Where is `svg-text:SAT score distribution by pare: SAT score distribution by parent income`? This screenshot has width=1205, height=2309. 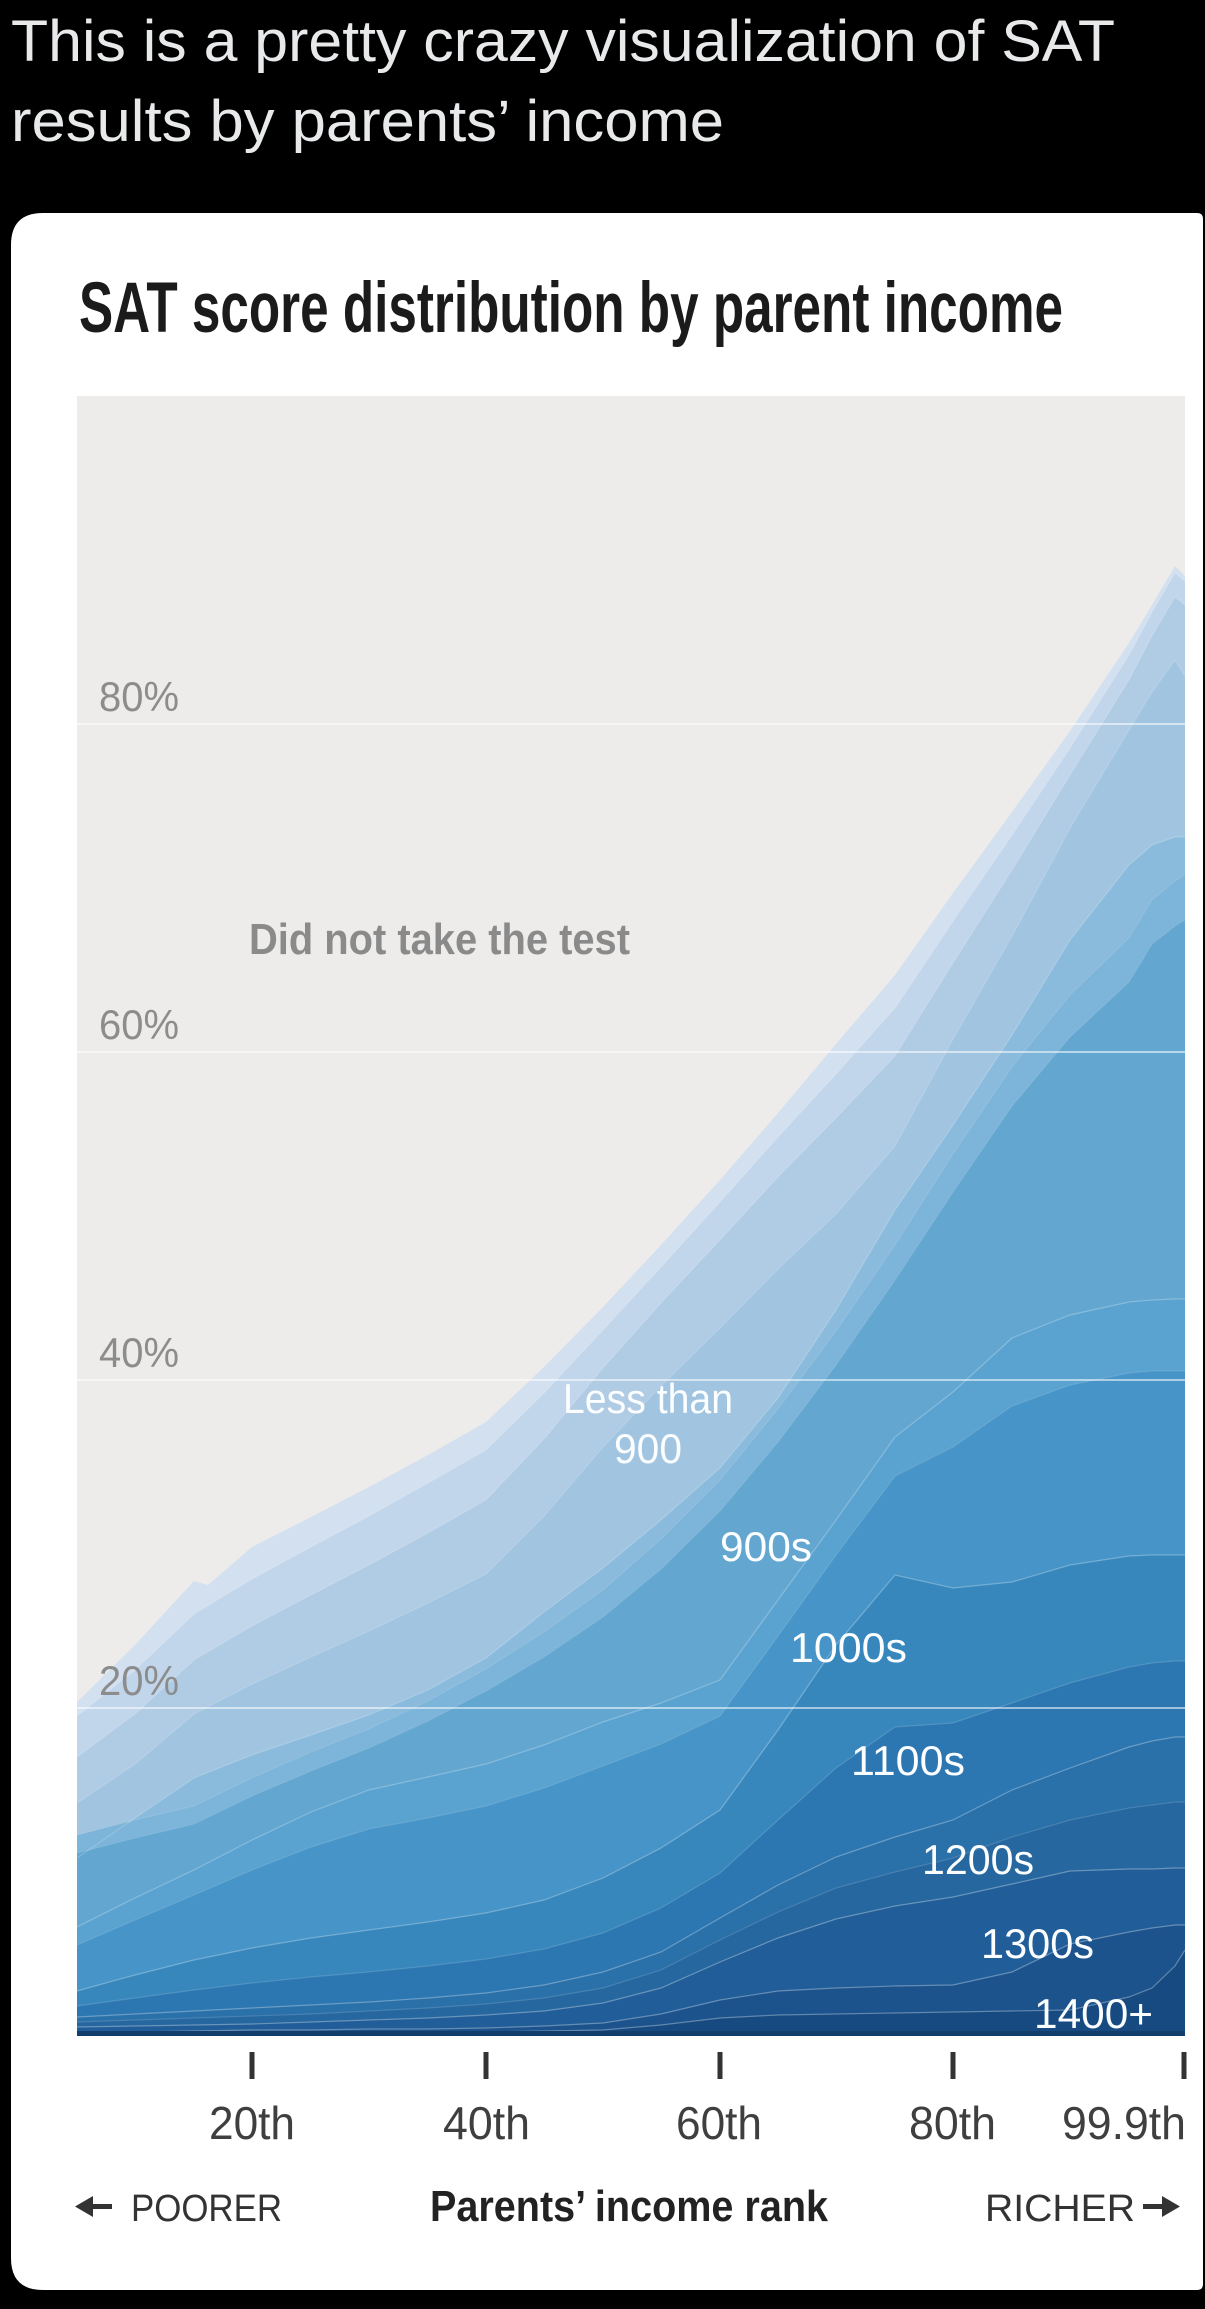
svg-text:SAT score distribution by pare: SAT score distribution by parent income is located at coordinates (571, 308).